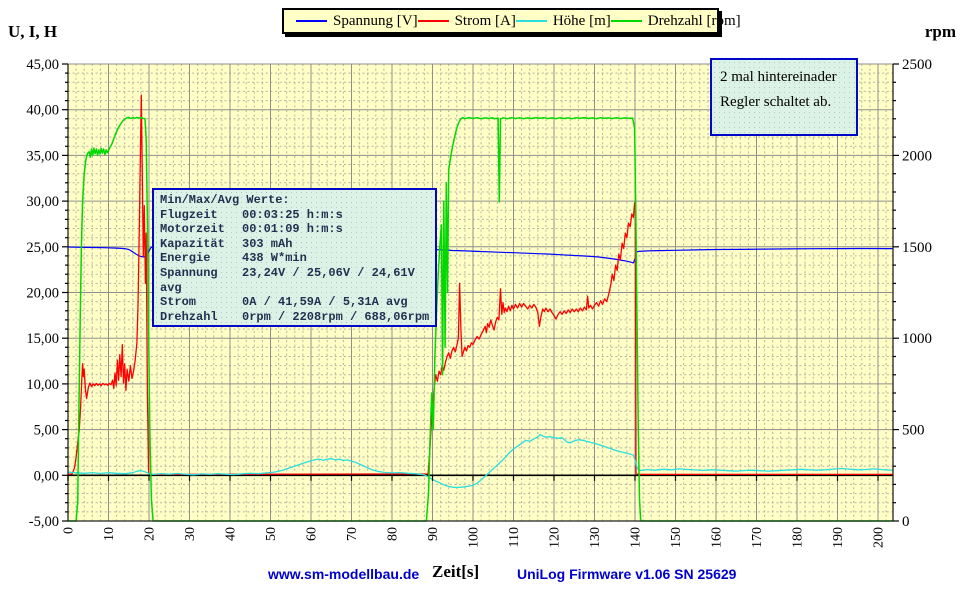 The height and width of the screenshot is (601, 968). I want to click on svg-text: 15,00, so click(42, 339).